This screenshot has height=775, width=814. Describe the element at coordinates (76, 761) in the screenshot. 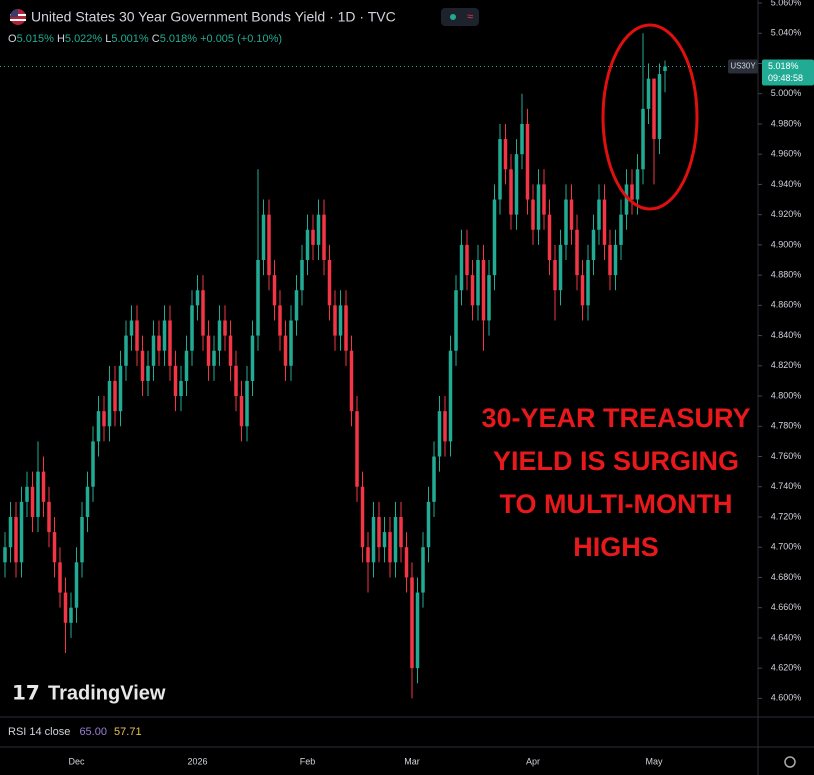

I see `x-tick-label: Dec` at that location.